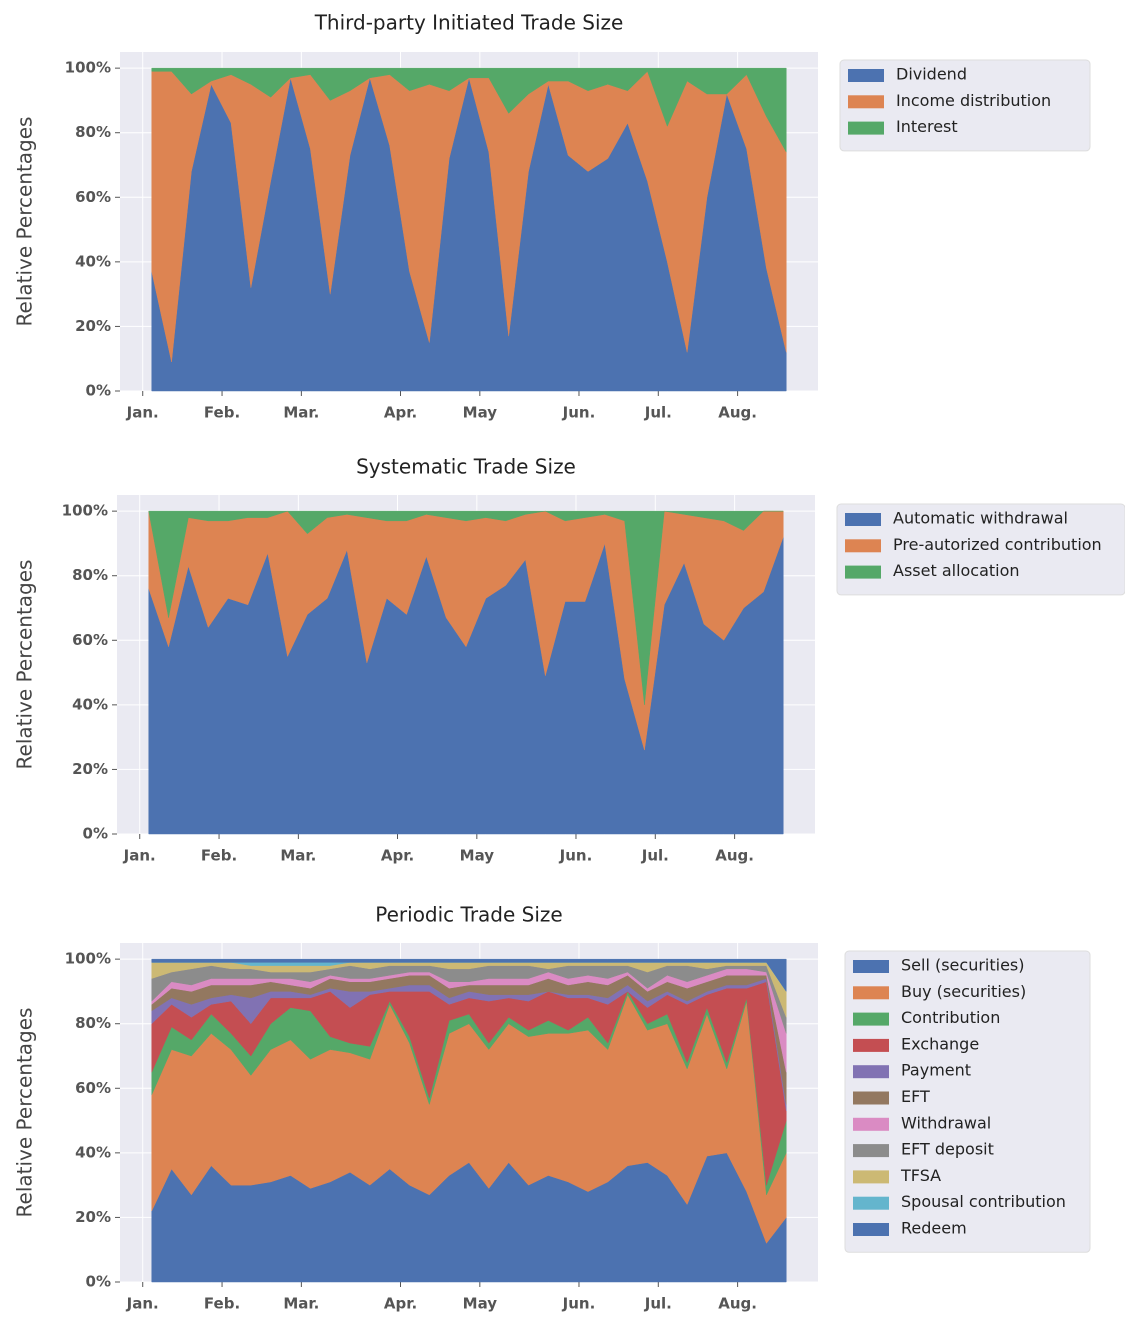 Image resolution: width=1125 pixels, height=1320 pixels. I want to click on chart-title: Systematic Trade Size, so click(466, 467).